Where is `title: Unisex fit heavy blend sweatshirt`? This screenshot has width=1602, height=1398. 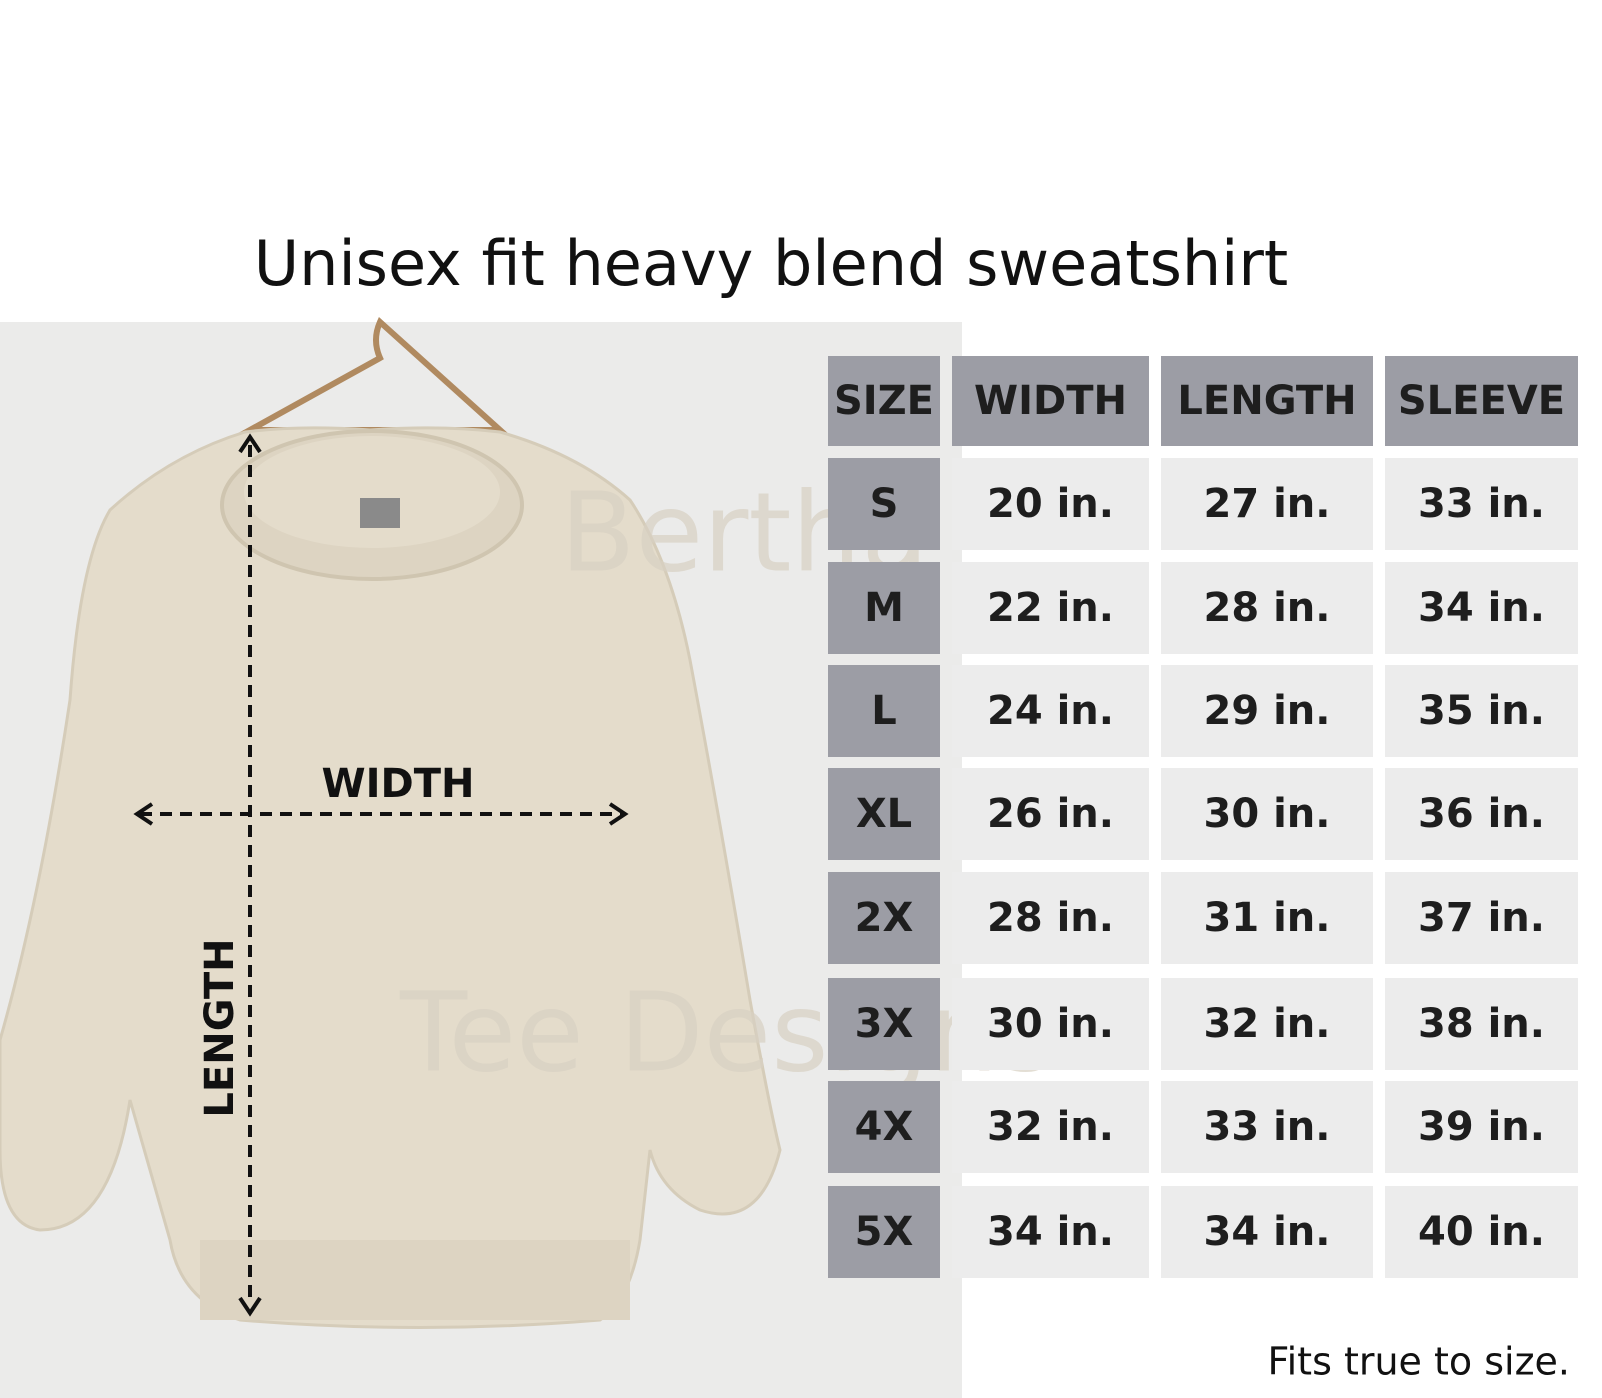
title: Unisex fit heavy blend sweatshirt is located at coordinates (771, 263).